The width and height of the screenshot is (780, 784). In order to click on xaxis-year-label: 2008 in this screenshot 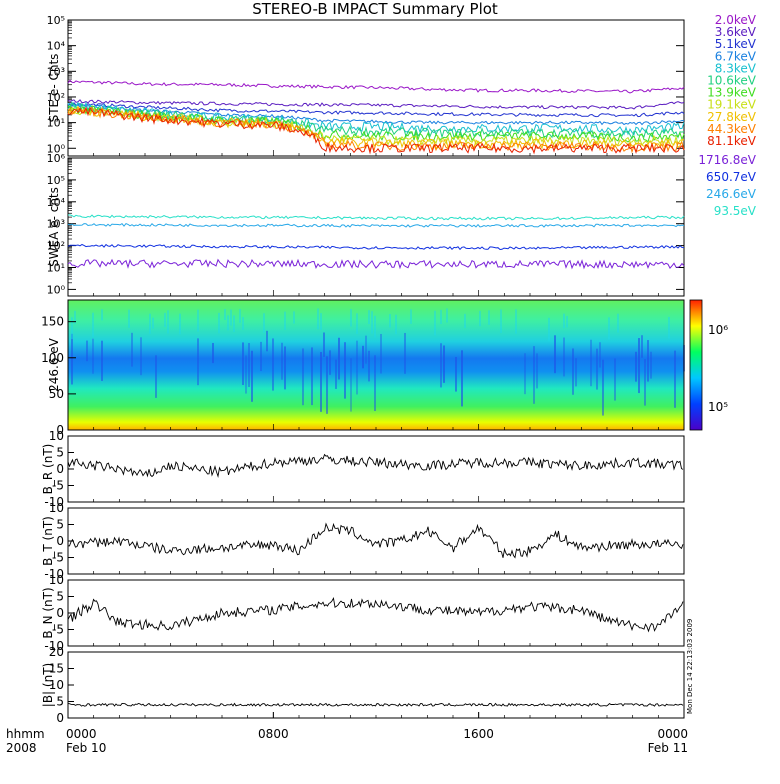, I will do `click(21, 748)`.